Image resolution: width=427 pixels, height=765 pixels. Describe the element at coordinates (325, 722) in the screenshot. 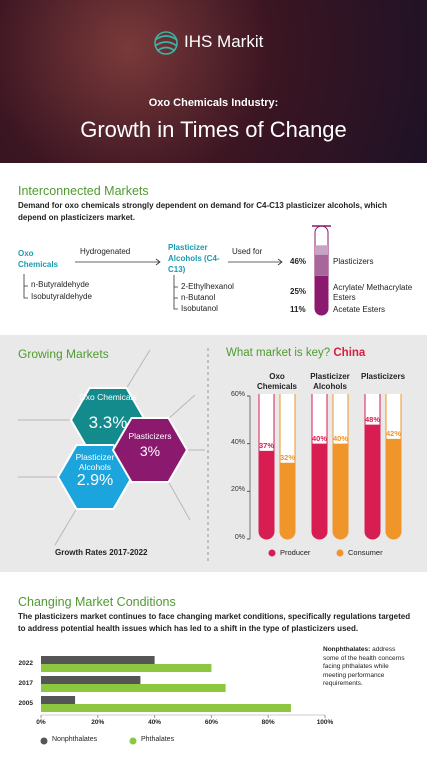

I see `x-tick-label: 100%` at that location.